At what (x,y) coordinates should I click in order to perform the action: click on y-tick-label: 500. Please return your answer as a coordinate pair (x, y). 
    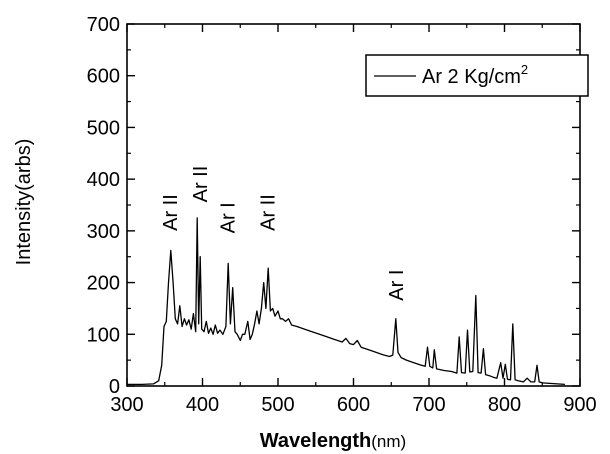
    Looking at the image, I should click on (103, 128).